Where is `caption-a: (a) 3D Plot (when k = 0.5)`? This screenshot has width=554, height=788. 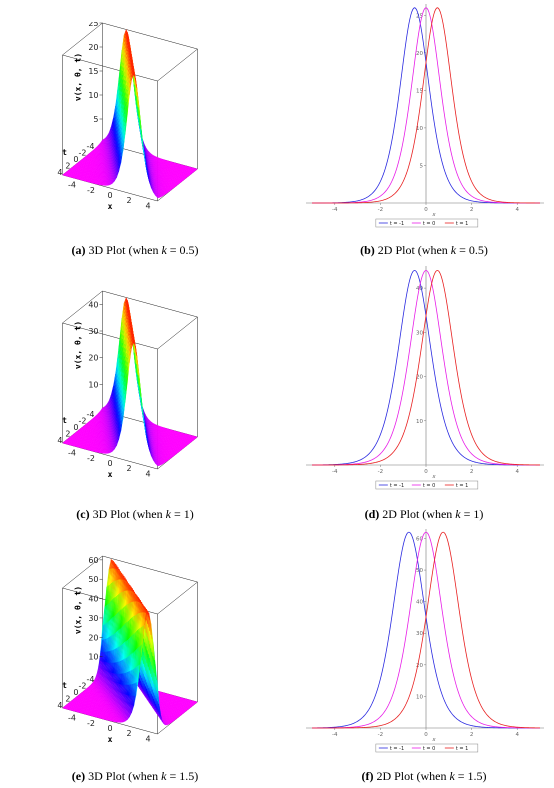
caption-a: (a) 3D Plot (when k = 0.5) is located at coordinates (135, 250).